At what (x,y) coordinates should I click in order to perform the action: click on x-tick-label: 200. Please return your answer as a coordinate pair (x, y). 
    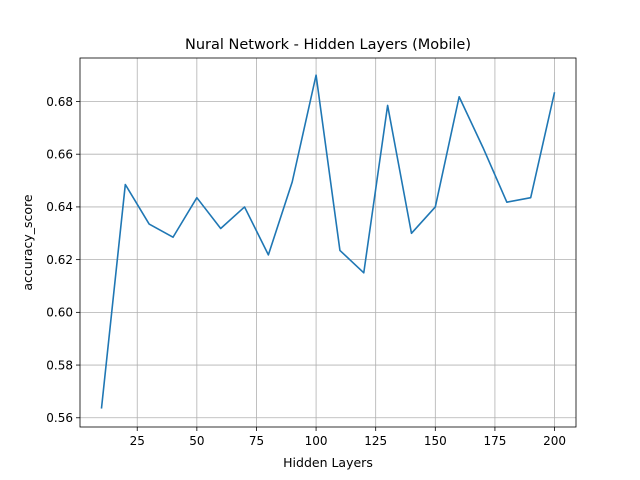
    Looking at the image, I should click on (554, 441).